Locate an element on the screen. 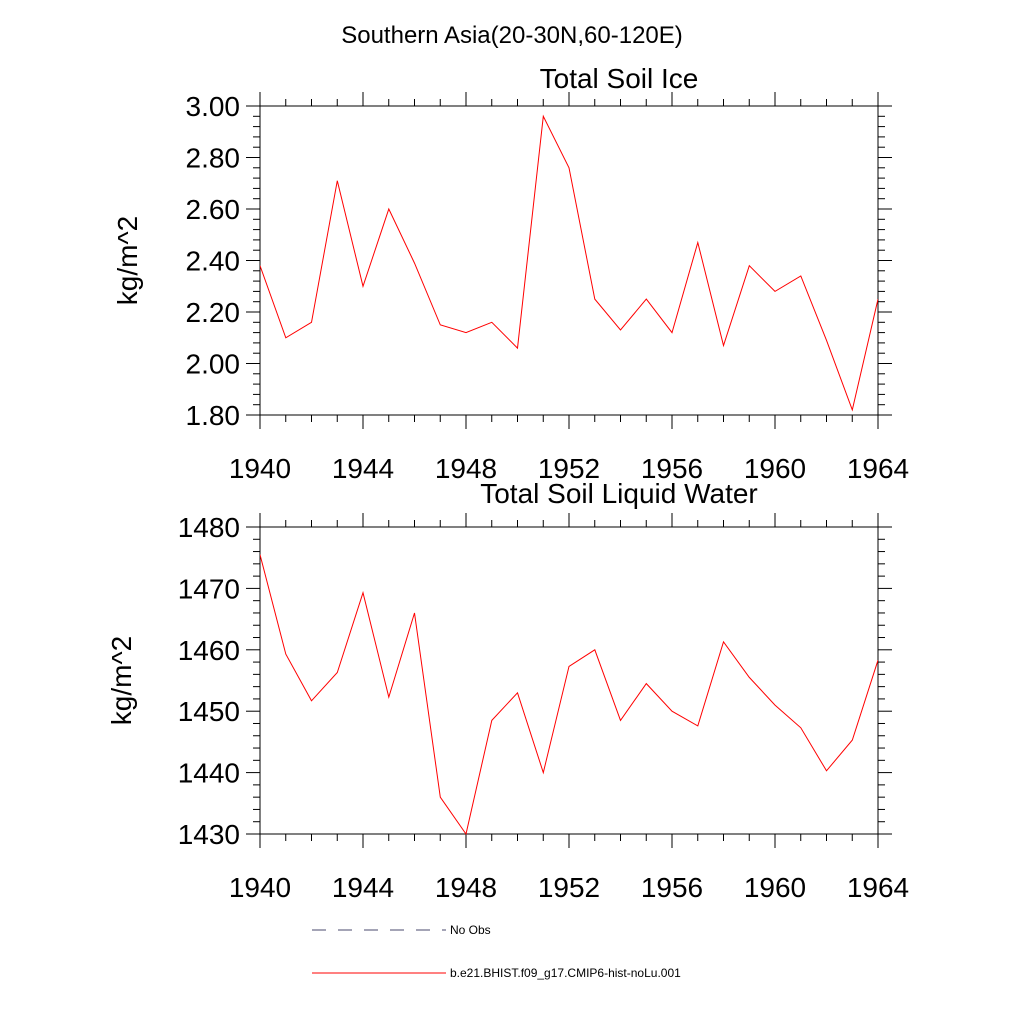  soil-liquid-water-ytick-label: 1480 is located at coordinates (209, 527).